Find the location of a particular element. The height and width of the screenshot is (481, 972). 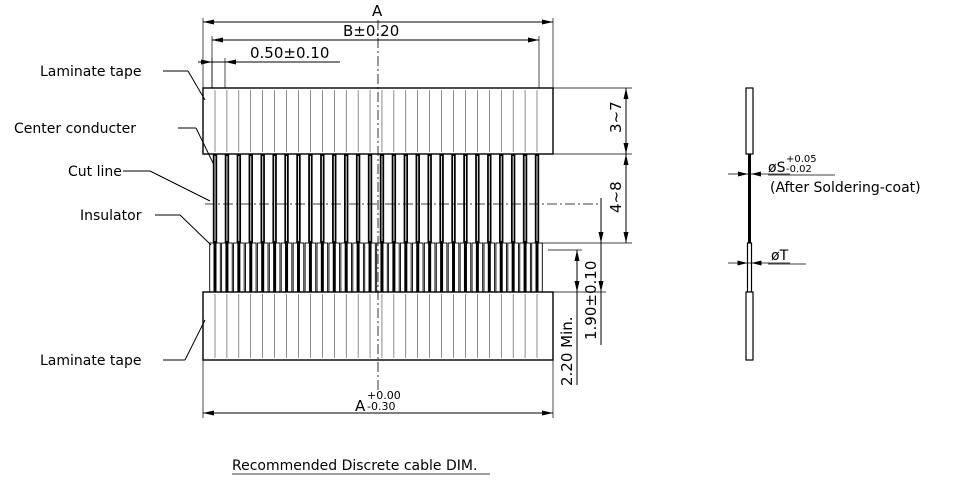

dimension-a-bottom-upper-tolerance: +0.00 is located at coordinates (384, 395).